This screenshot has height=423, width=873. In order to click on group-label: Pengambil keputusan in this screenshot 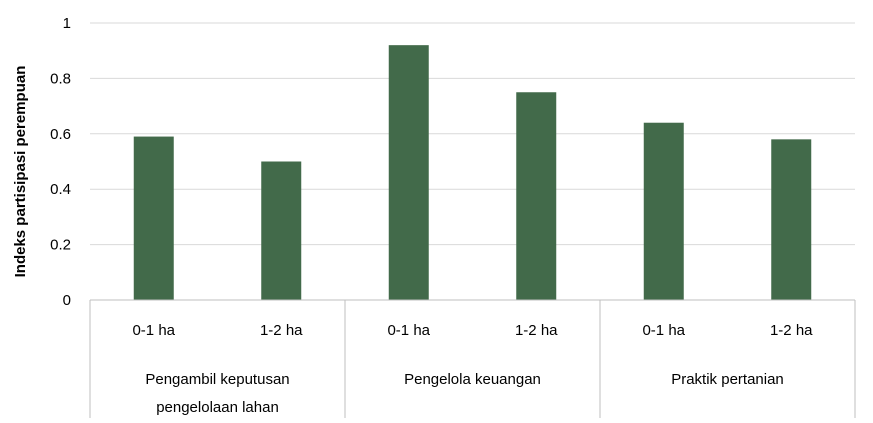, I will do `click(217, 379)`.